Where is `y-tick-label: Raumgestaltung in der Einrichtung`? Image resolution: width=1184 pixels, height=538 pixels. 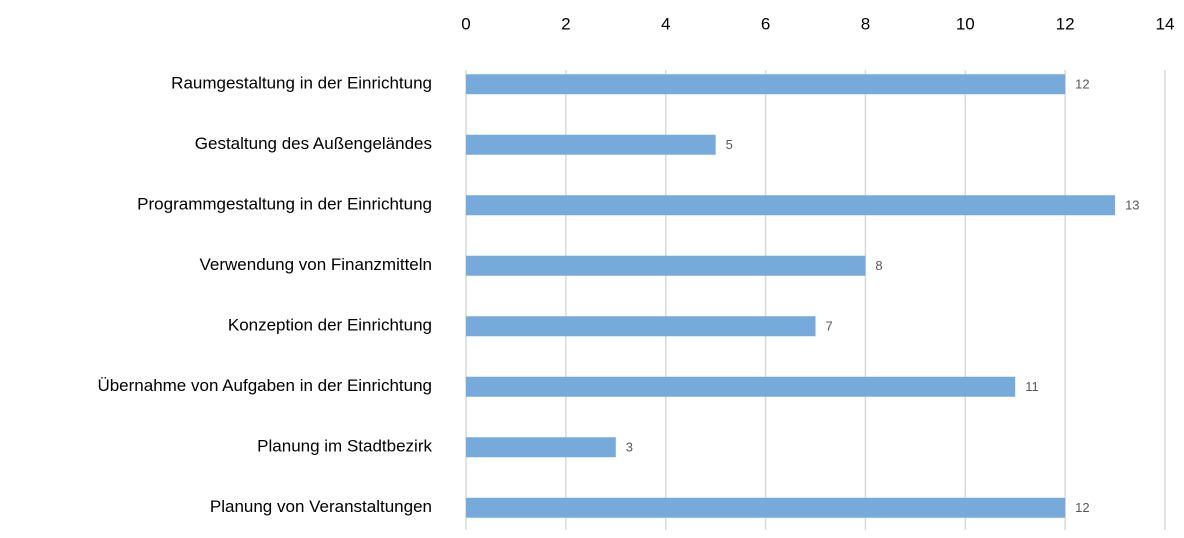
y-tick-label: Raumgestaltung in der Einrichtung is located at coordinates (301, 83).